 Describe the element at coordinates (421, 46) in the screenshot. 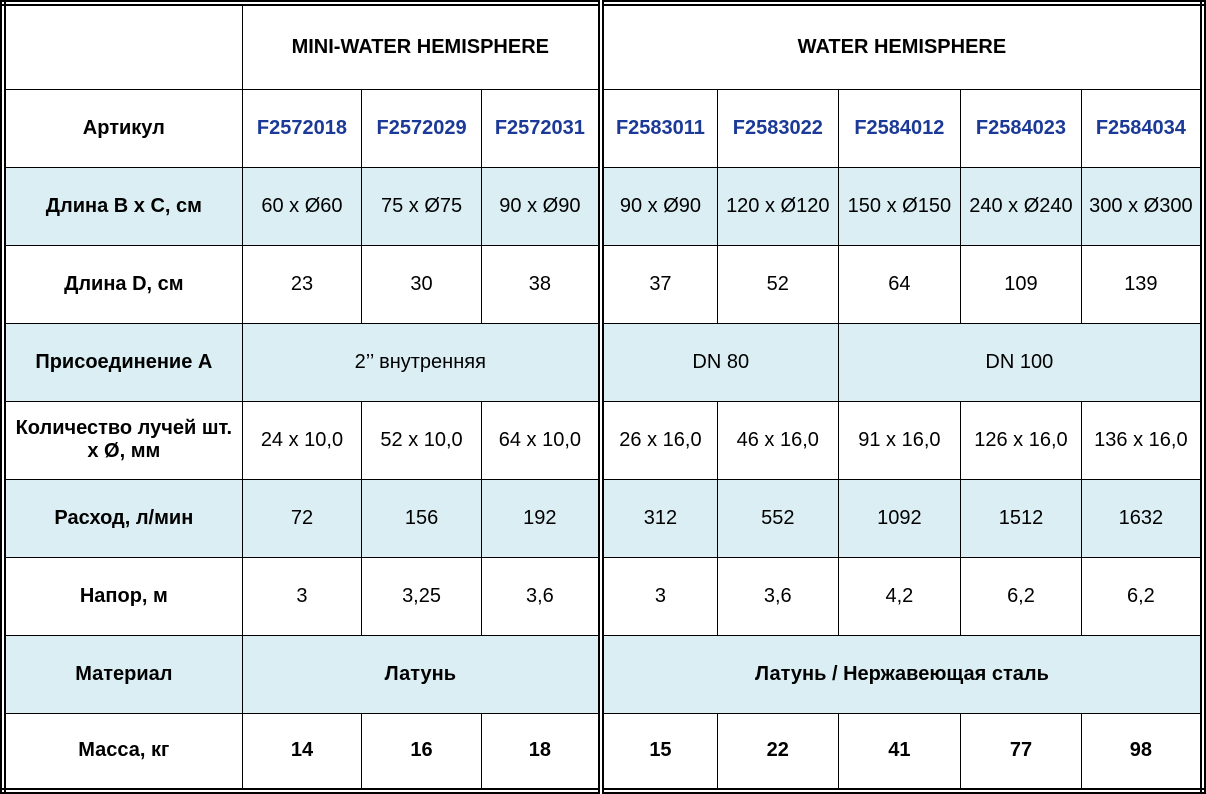

I see `group-header-mini-water: MINI-WATER HEMISPHERE` at that location.